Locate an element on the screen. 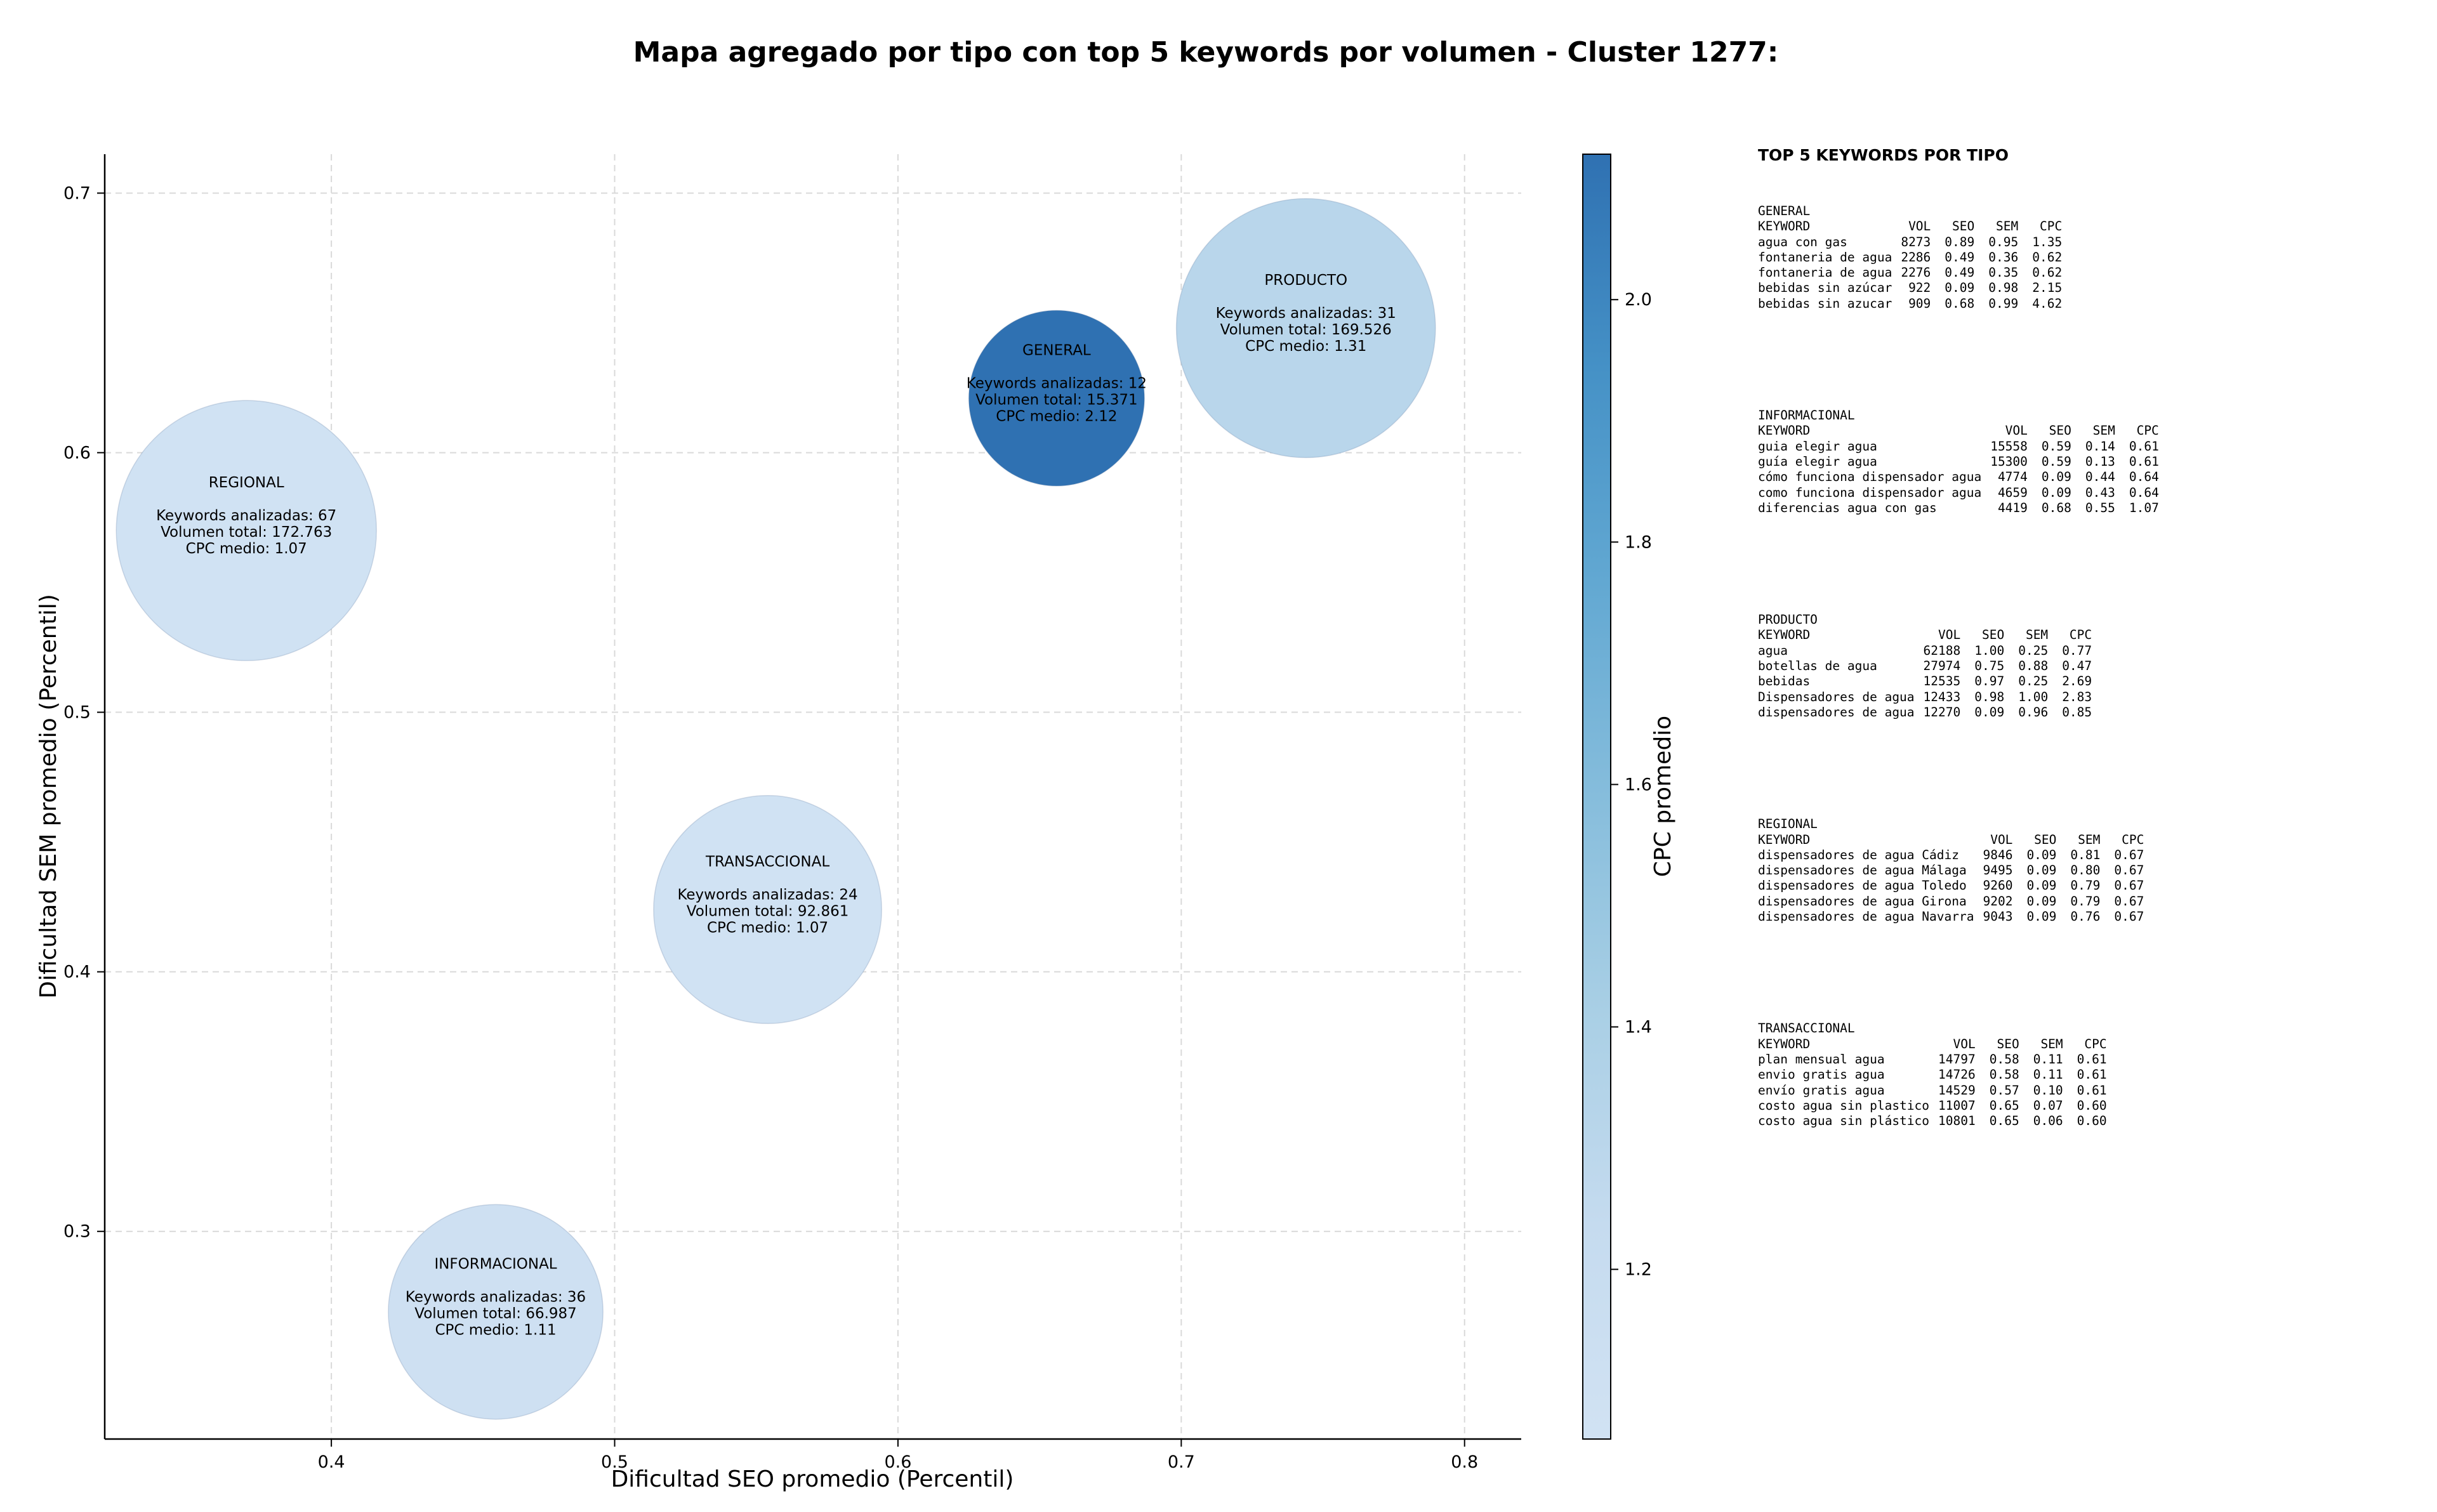 The image size is (2437, 1512). header-cpc: CPC is located at coordinates (2095, 1044).